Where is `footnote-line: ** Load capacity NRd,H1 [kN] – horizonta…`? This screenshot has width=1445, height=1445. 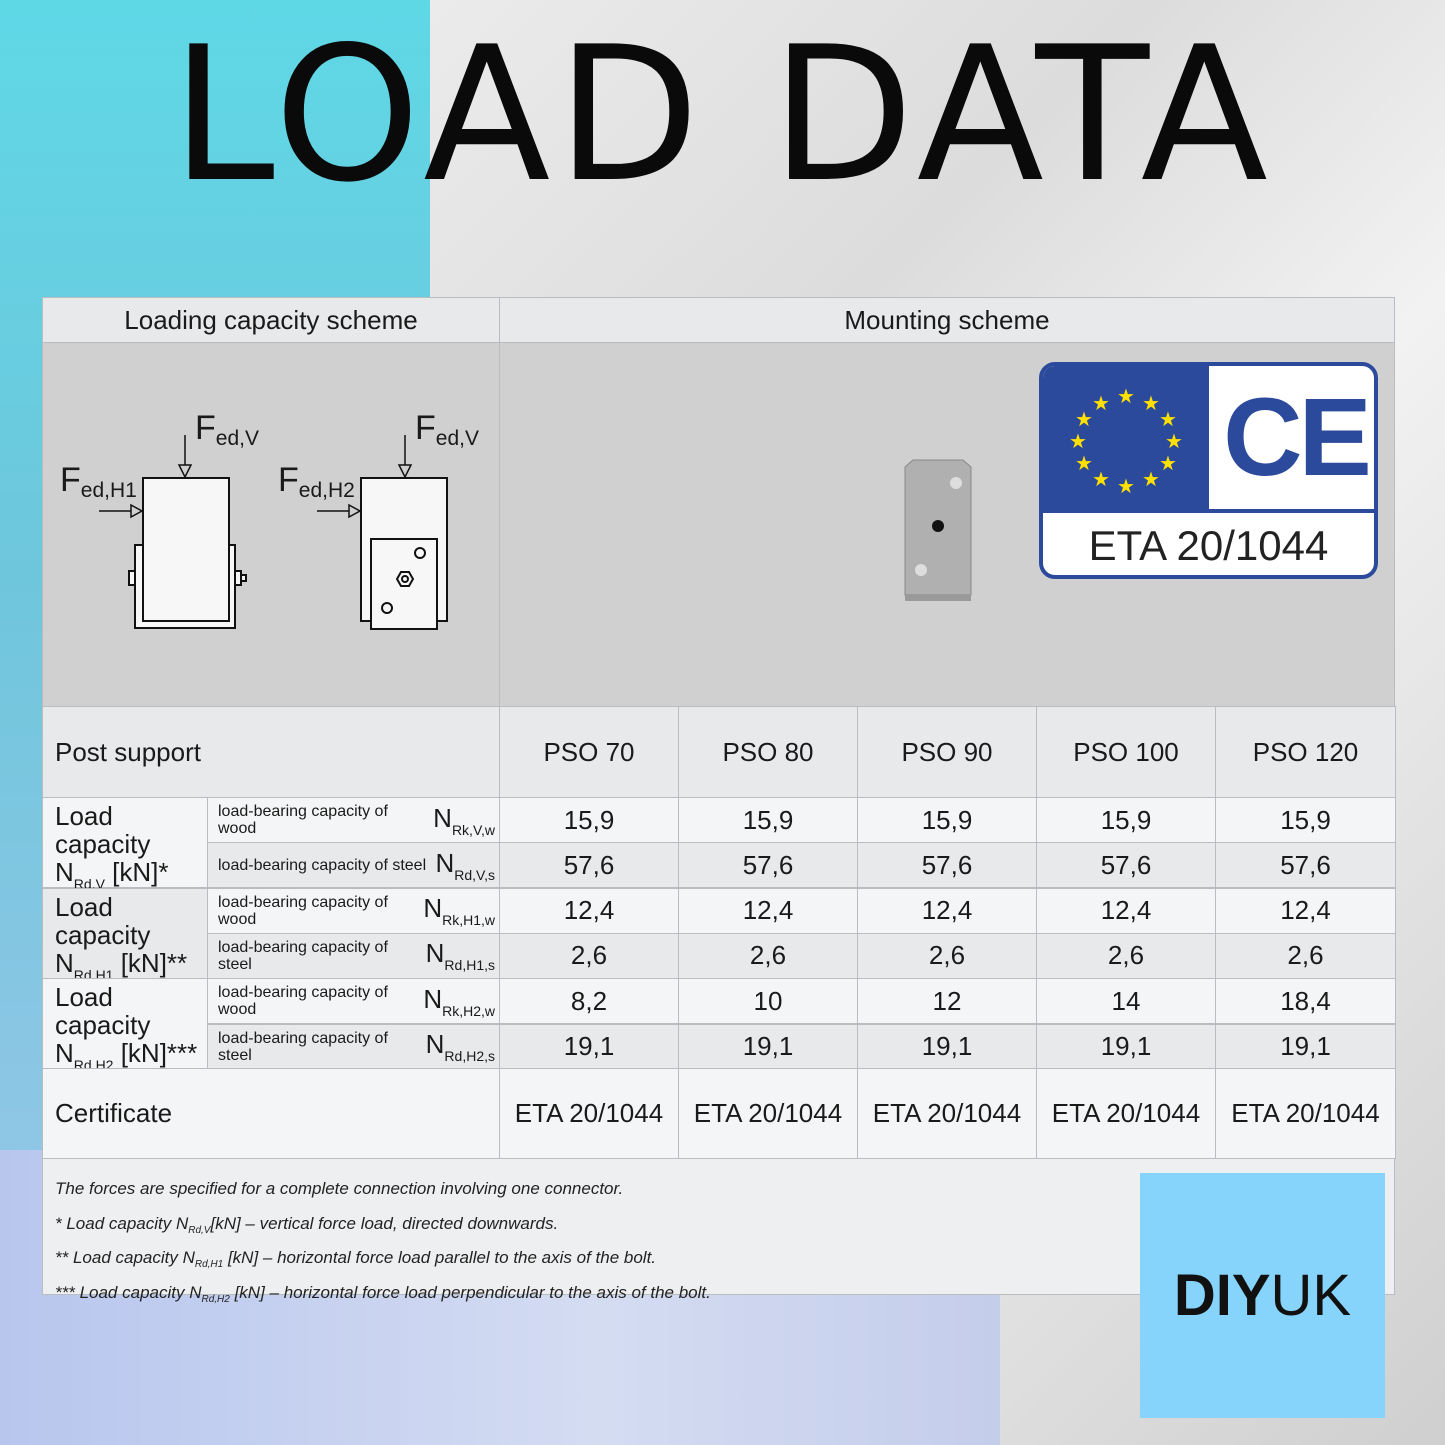
footnote-line: ** Load capacity NRd,H1 [kN] – horizonta… is located at coordinates (356, 1259).